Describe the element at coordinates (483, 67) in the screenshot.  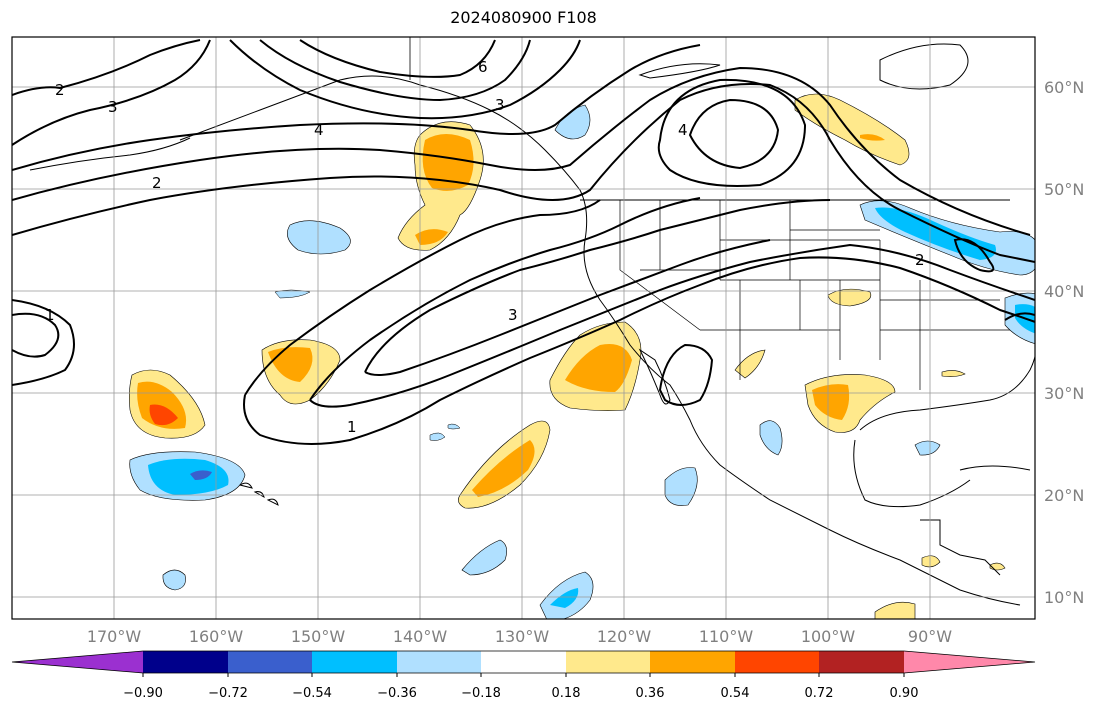
I see `contour-label: 6` at that location.